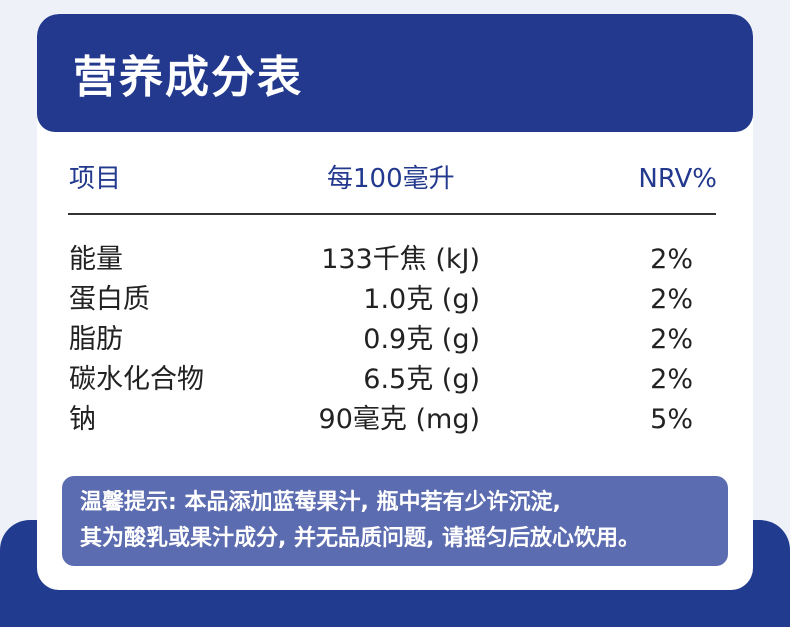  What do you see at coordinates (391, 179) in the screenshot?
I see `column-header-amount: 每100毫升` at bounding box center [391, 179].